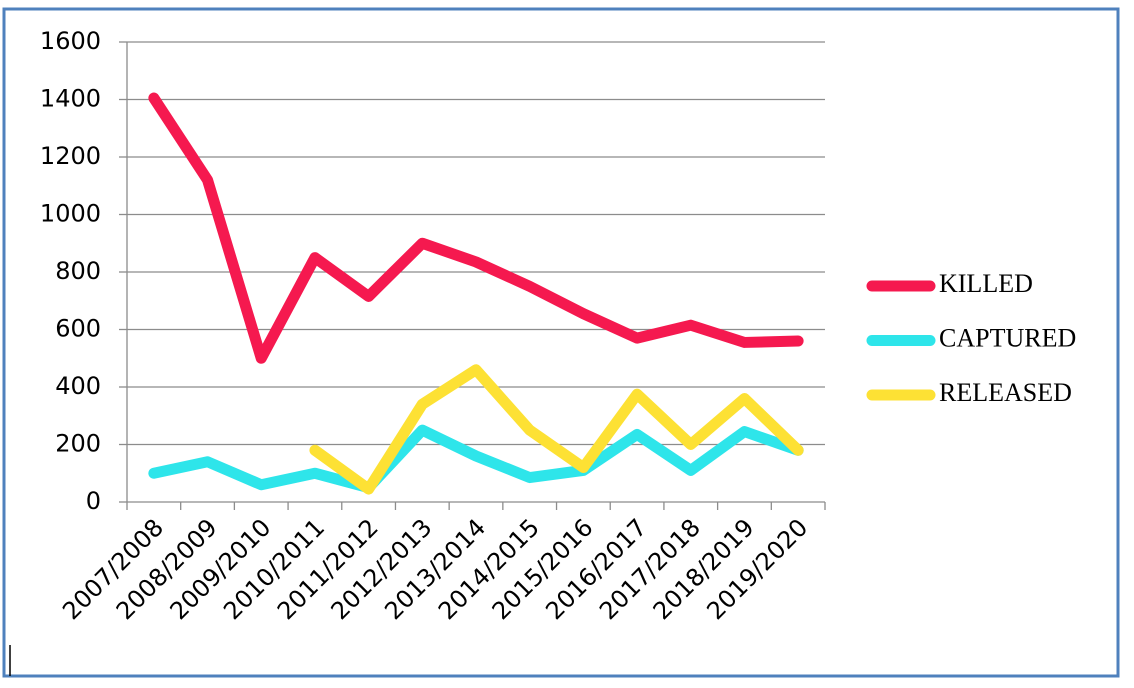 The height and width of the screenshot is (688, 1134). What do you see at coordinates (1005, 392) in the screenshot?
I see `legend-label: RELEASED` at bounding box center [1005, 392].